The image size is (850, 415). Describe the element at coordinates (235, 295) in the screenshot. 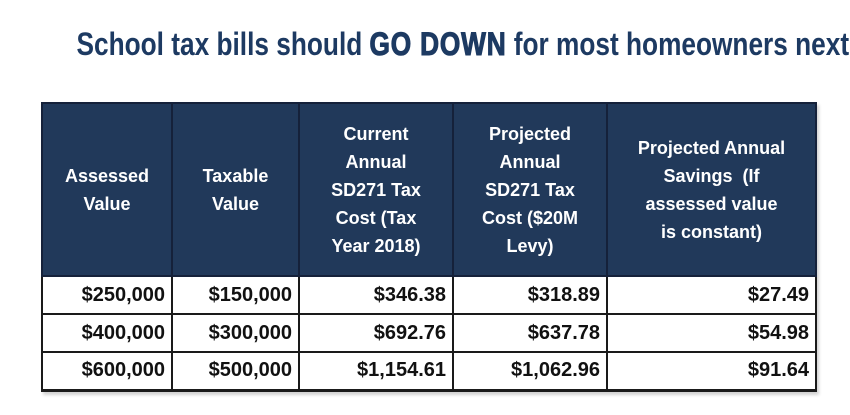

I see `cell-taxable-value: $150,000` at that location.